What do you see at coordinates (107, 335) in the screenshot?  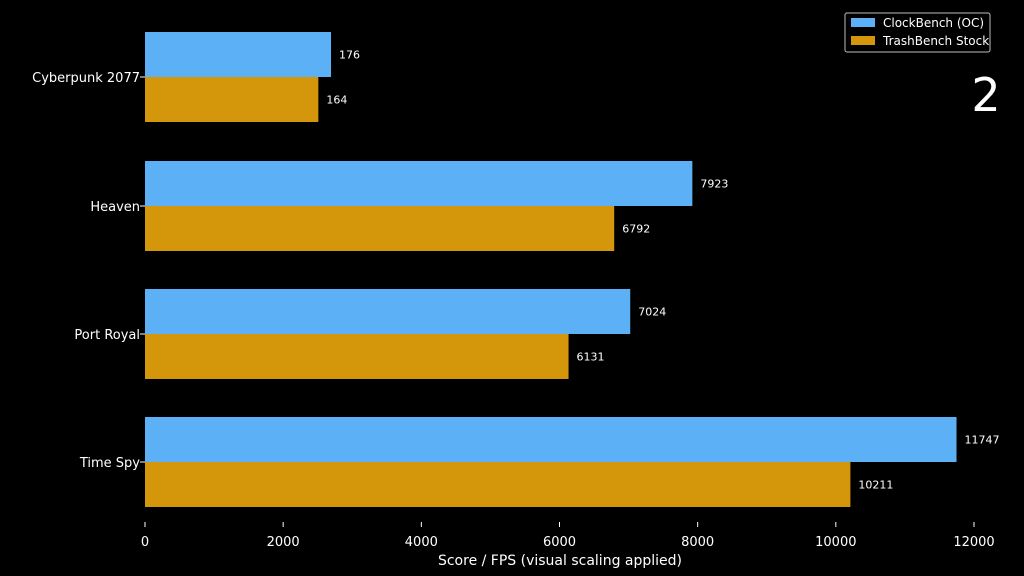 I see `y-tick-label: Port Royal` at bounding box center [107, 335].